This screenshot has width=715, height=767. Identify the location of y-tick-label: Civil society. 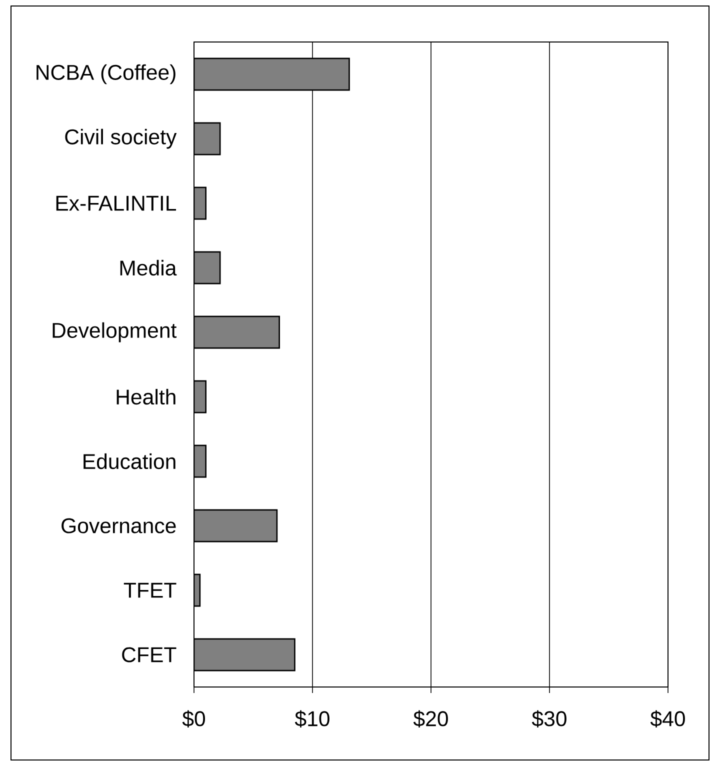
(121, 138).